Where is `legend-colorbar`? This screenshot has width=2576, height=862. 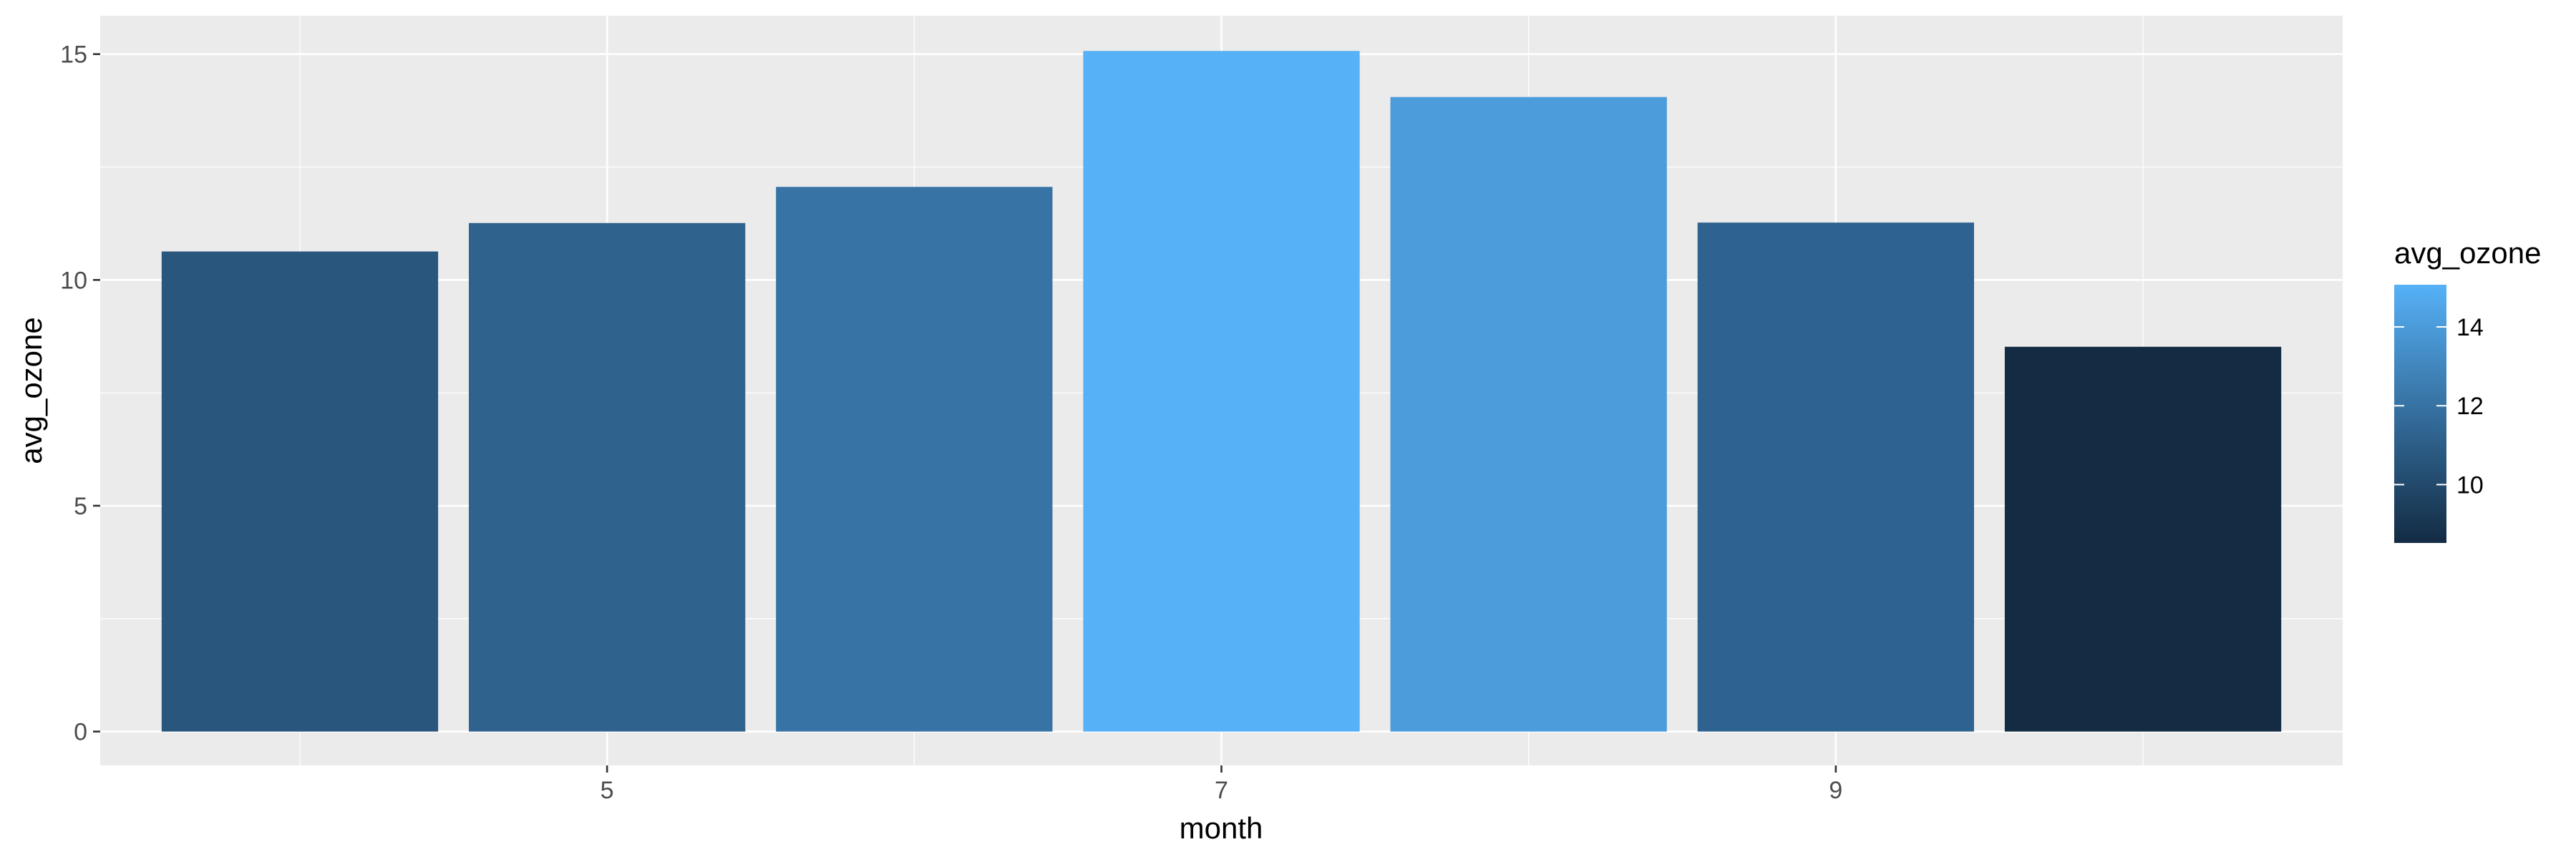
legend-colorbar is located at coordinates (2420, 414).